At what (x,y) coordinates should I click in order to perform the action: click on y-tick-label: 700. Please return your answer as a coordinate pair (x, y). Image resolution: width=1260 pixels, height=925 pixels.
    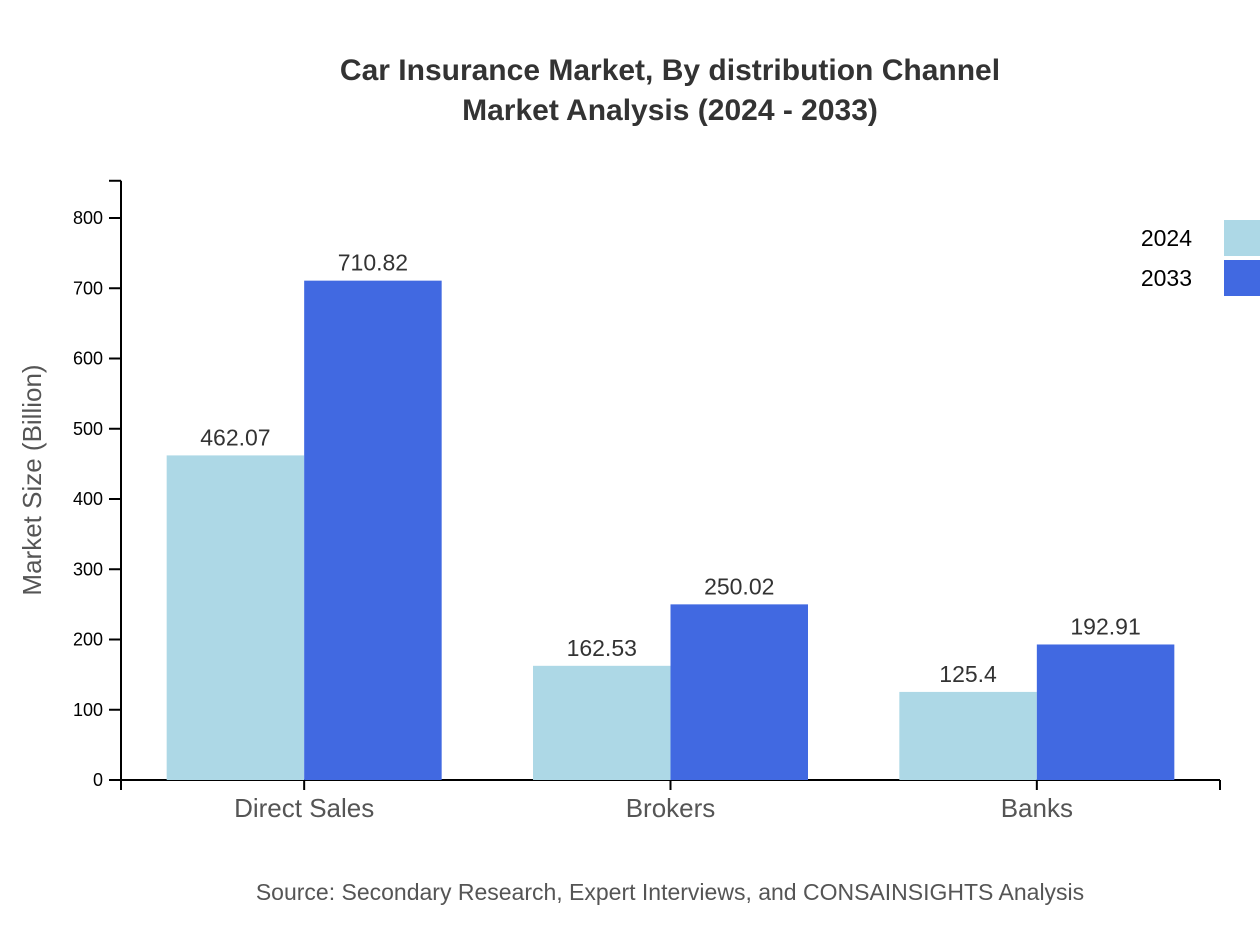
    Looking at the image, I should click on (88, 288).